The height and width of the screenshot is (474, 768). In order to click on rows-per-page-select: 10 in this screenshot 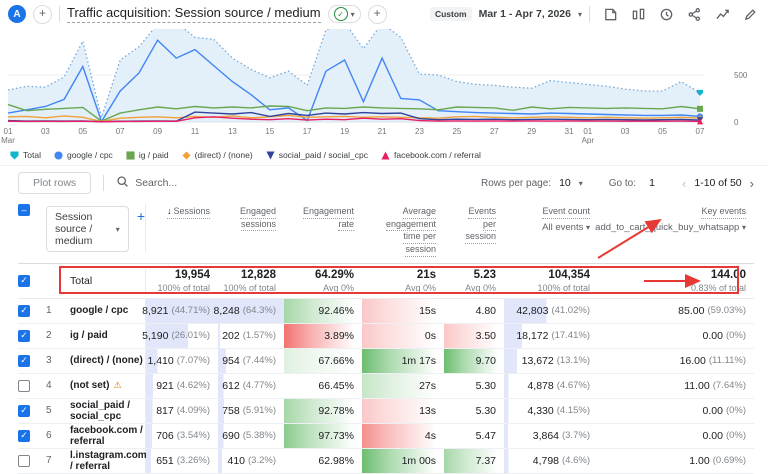, I will do `click(565, 183)`.